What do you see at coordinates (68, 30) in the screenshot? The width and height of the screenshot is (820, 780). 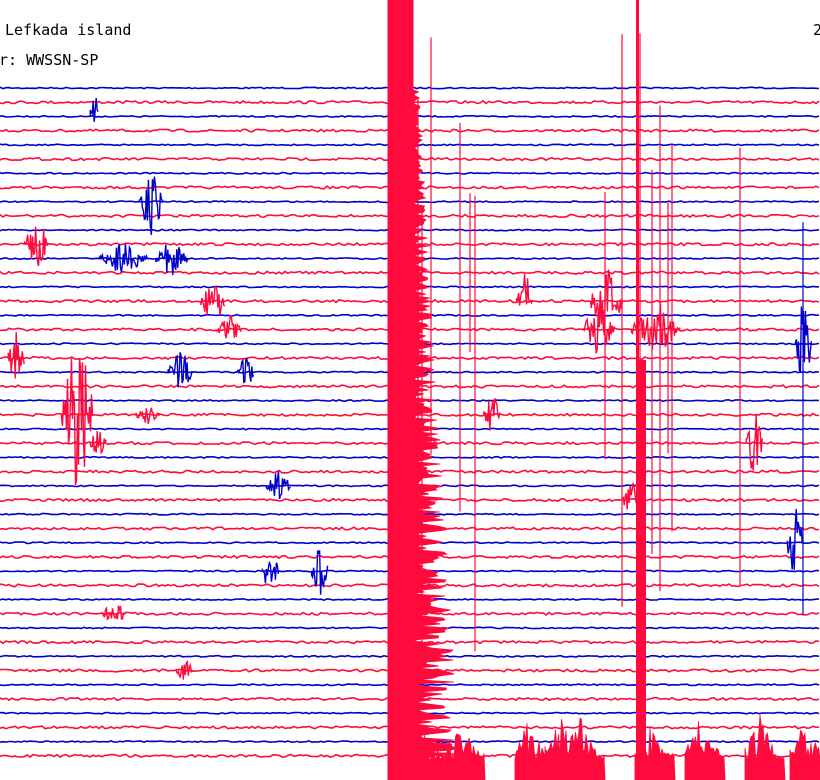 I see `station-title: Lefkada island` at bounding box center [68, 30].